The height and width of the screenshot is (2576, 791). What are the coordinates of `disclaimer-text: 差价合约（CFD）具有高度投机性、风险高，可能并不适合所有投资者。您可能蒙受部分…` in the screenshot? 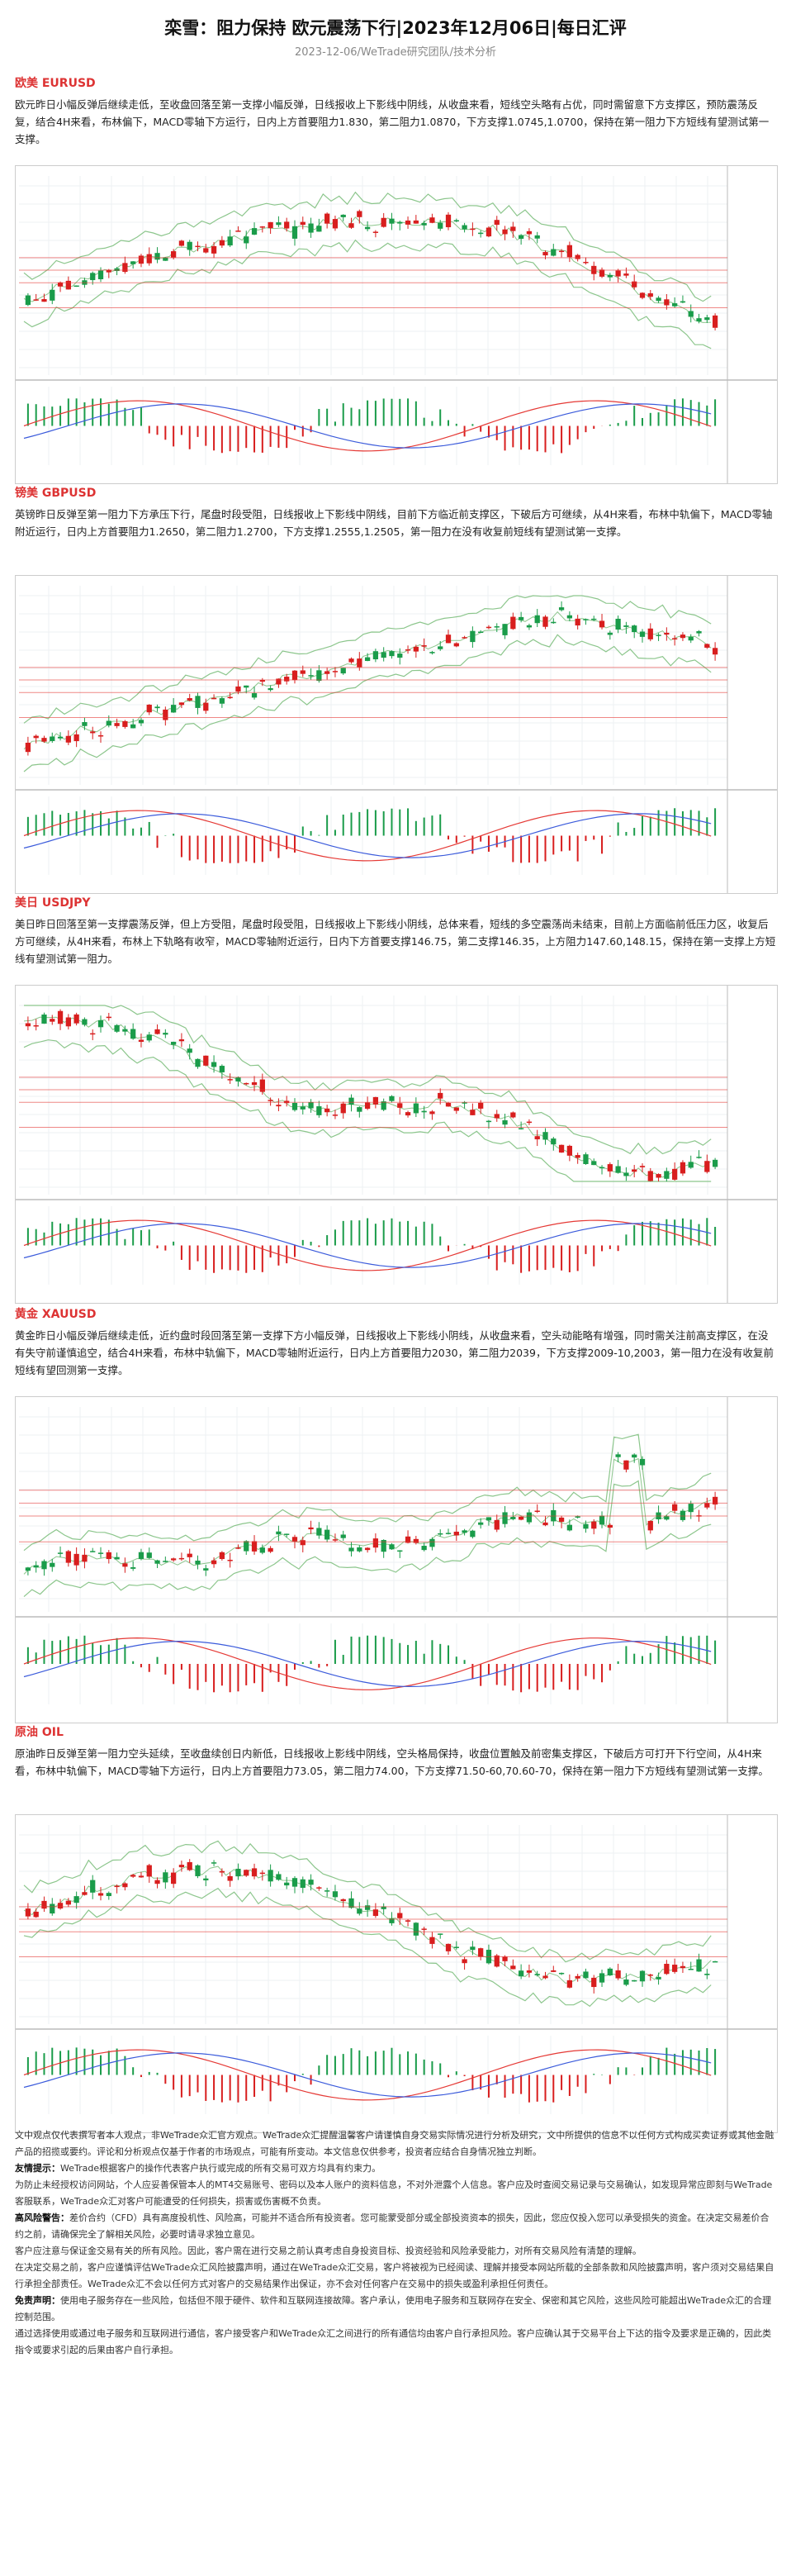 It's located at (392, 2226).